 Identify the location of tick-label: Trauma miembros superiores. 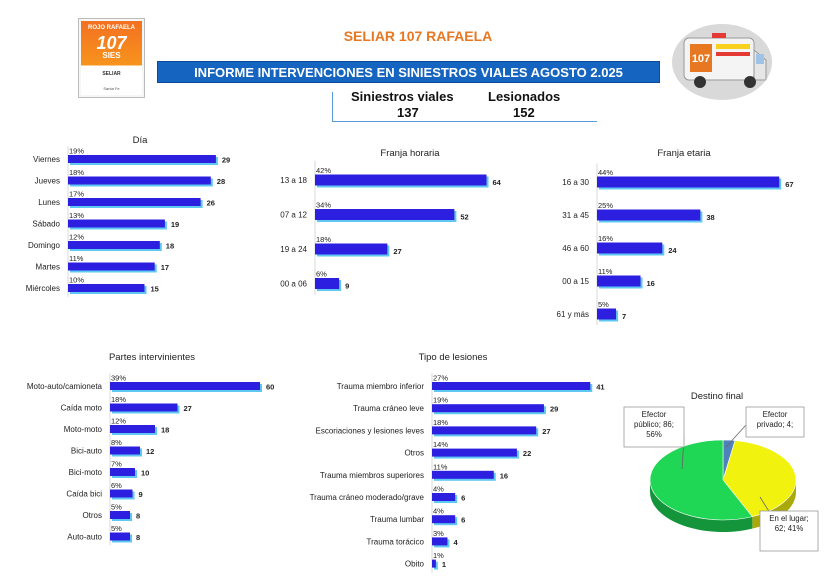
(372, 475).